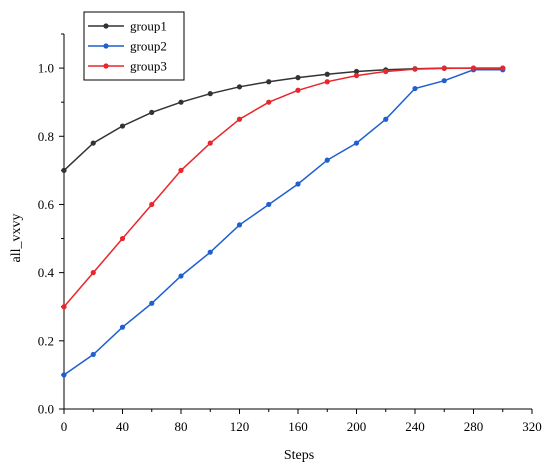  What do you see at coordinates (16, 238) in the screenshot?
I see `y-axis-title: all_vxvy` at bounding box center [16, 238].